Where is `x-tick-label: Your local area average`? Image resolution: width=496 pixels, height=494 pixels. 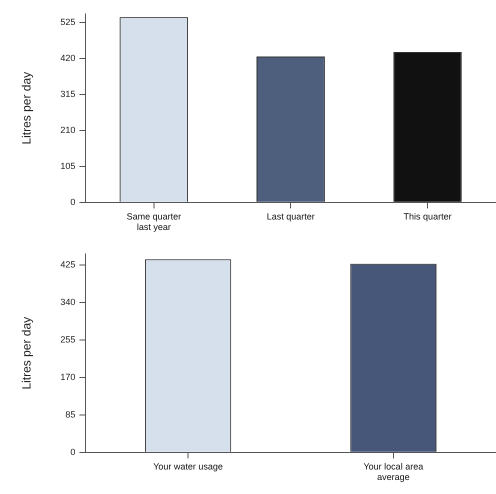 x-tick-label: Your local area average is located at coordinates (393, 471).